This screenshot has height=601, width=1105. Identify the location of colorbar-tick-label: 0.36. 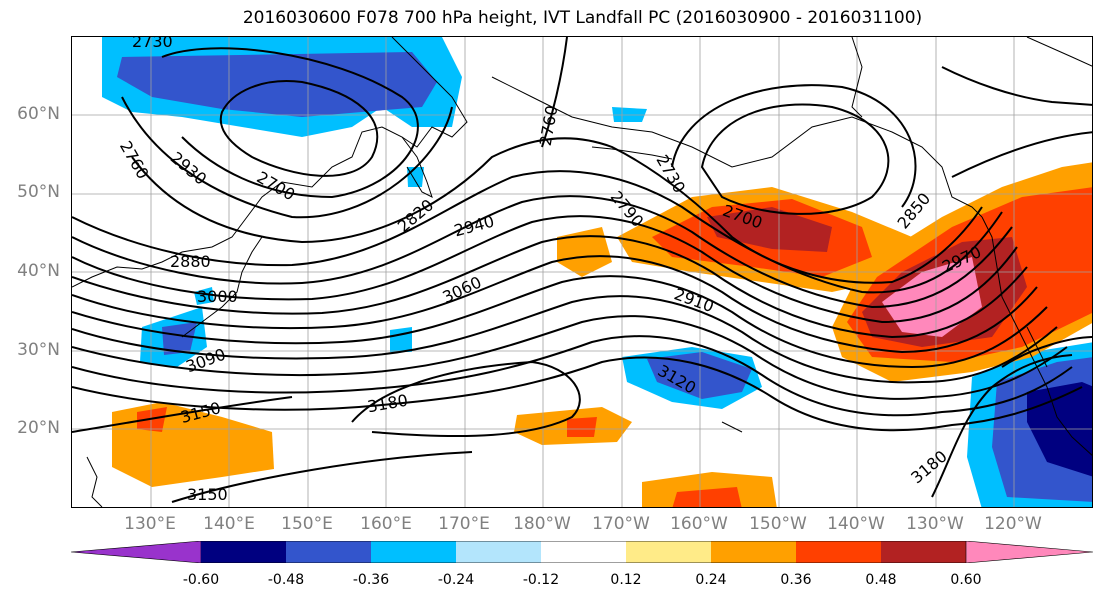
(796, 580).